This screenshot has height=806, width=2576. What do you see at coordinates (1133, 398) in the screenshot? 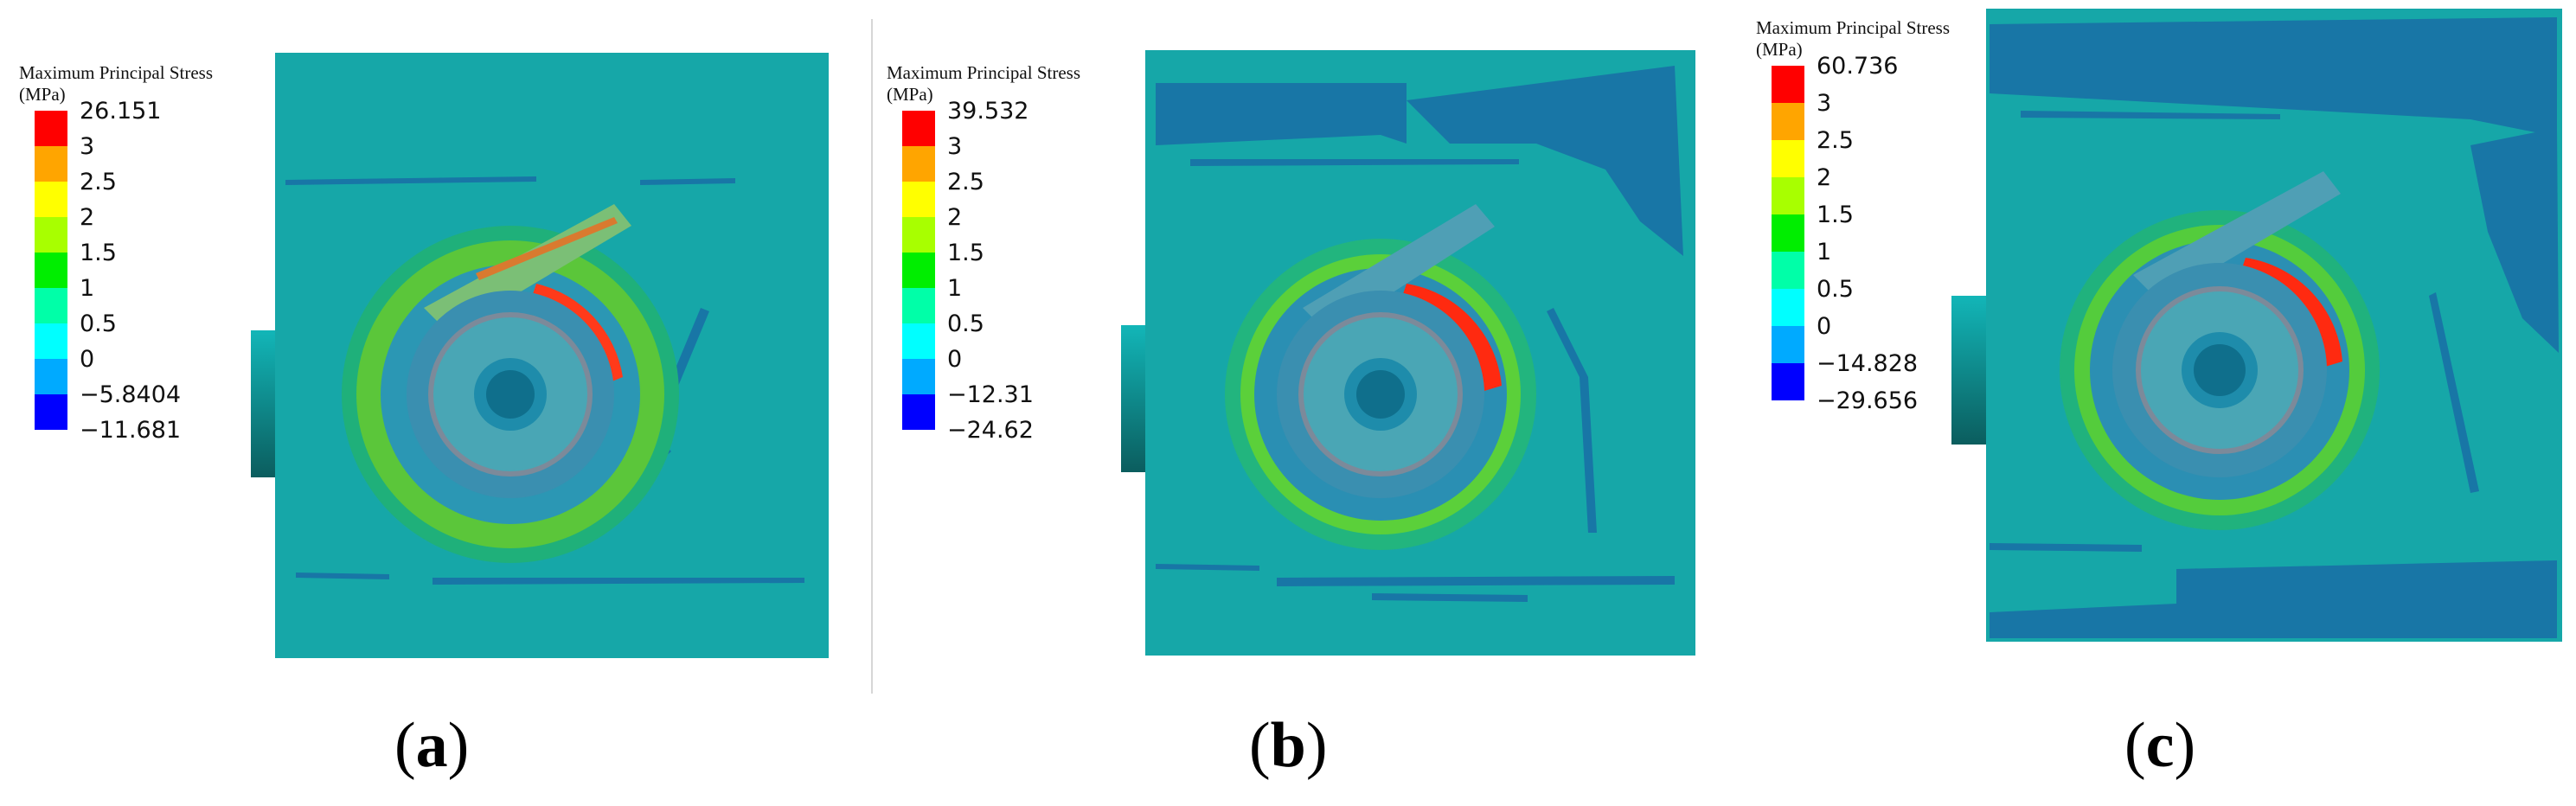
I see `inlet-pipe-b` at bounding box center [1133, 398].